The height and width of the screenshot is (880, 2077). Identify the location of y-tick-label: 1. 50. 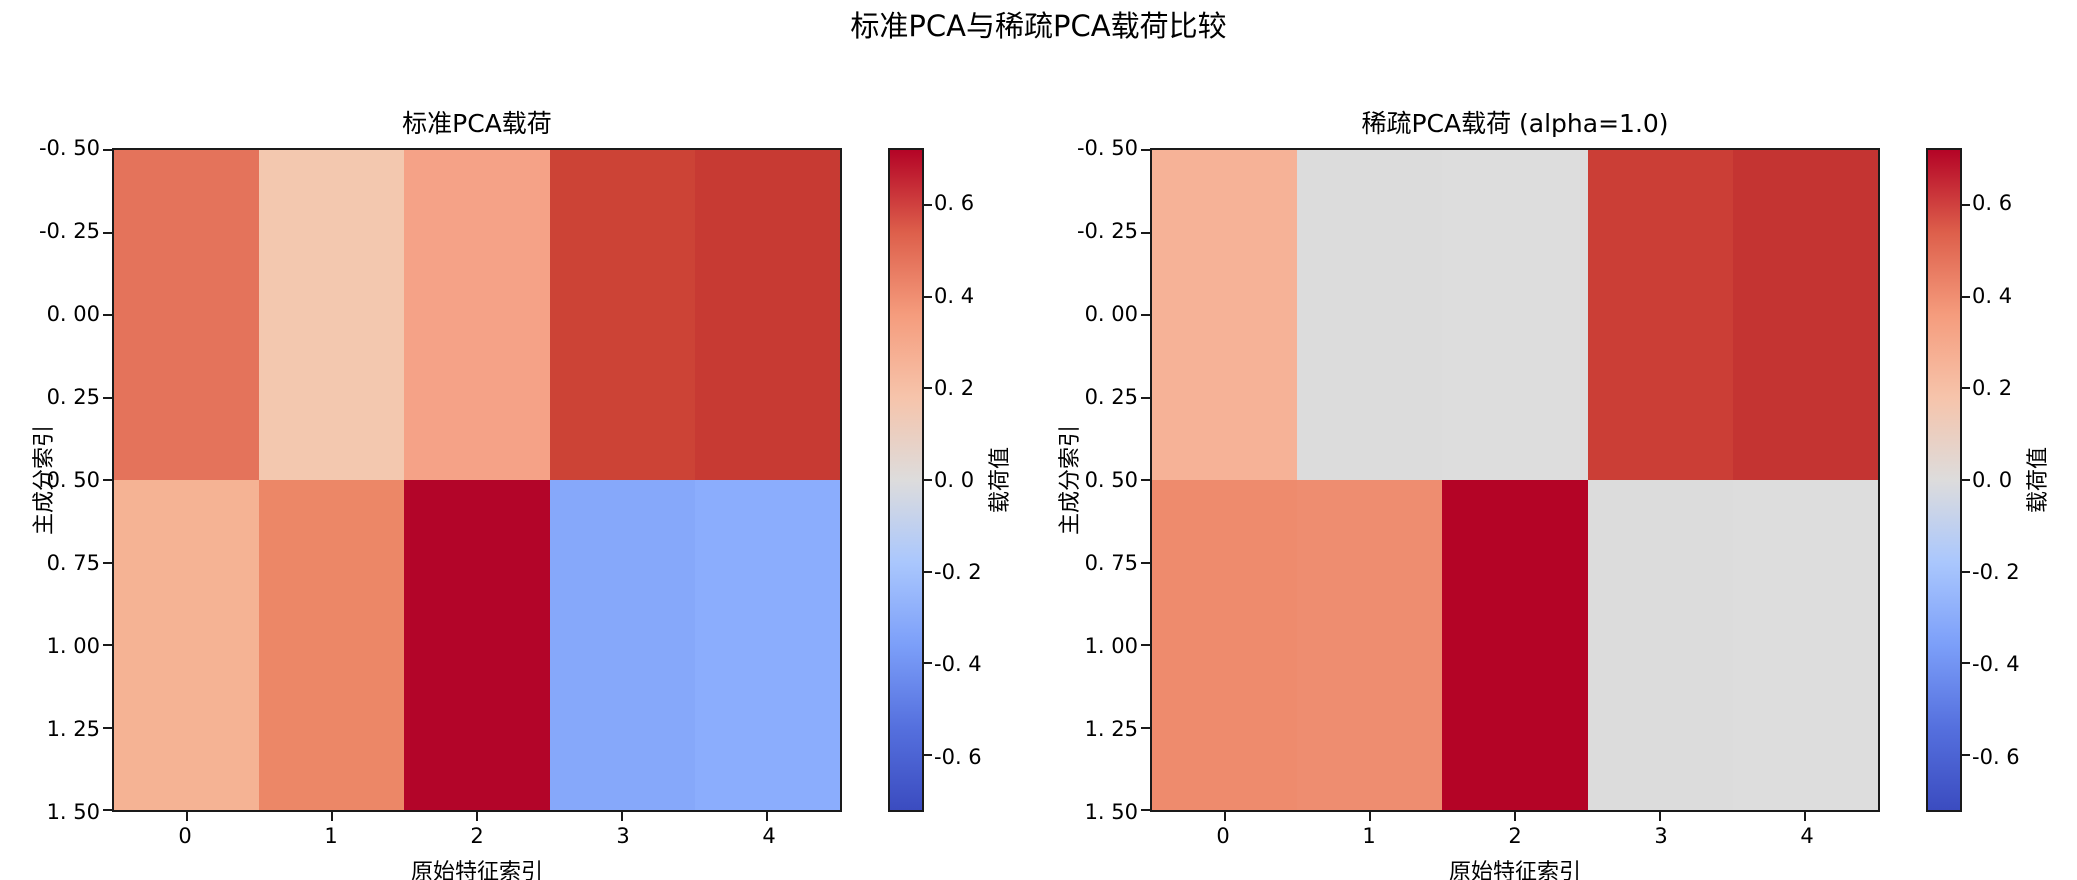
(1111, 812).